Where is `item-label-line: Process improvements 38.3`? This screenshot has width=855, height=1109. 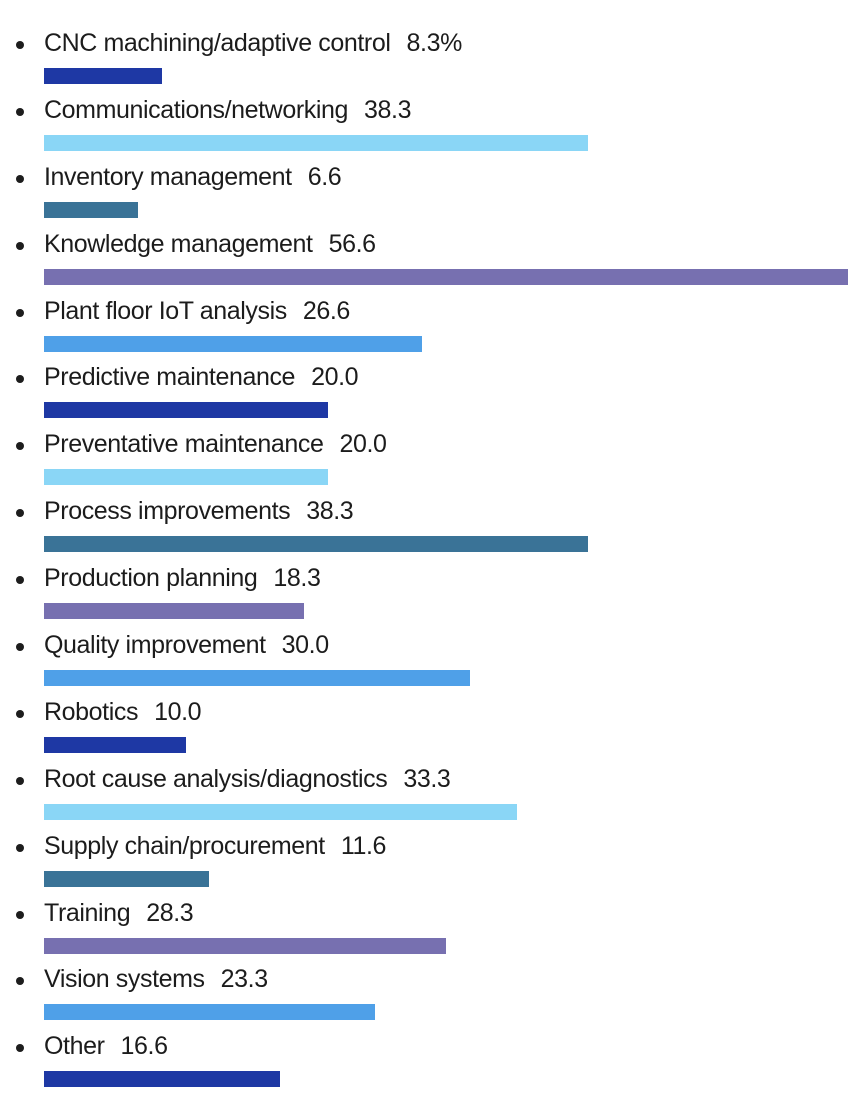 item-label-line: Process improvements 38.3 is located at coordinates (199, 511).